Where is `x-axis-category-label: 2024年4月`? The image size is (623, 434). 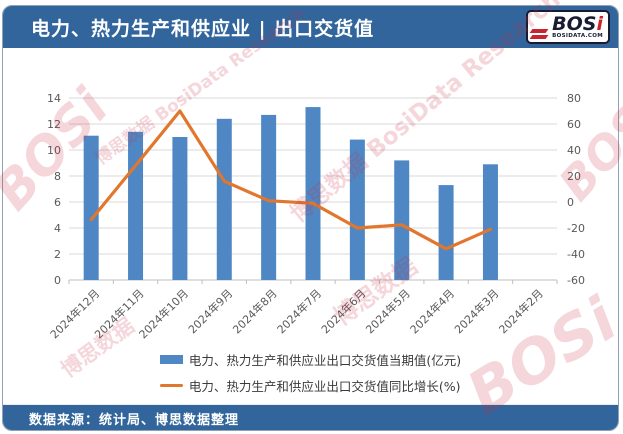
x-axis-category-label: 2024年4月 is located at coordinates (432, 311).